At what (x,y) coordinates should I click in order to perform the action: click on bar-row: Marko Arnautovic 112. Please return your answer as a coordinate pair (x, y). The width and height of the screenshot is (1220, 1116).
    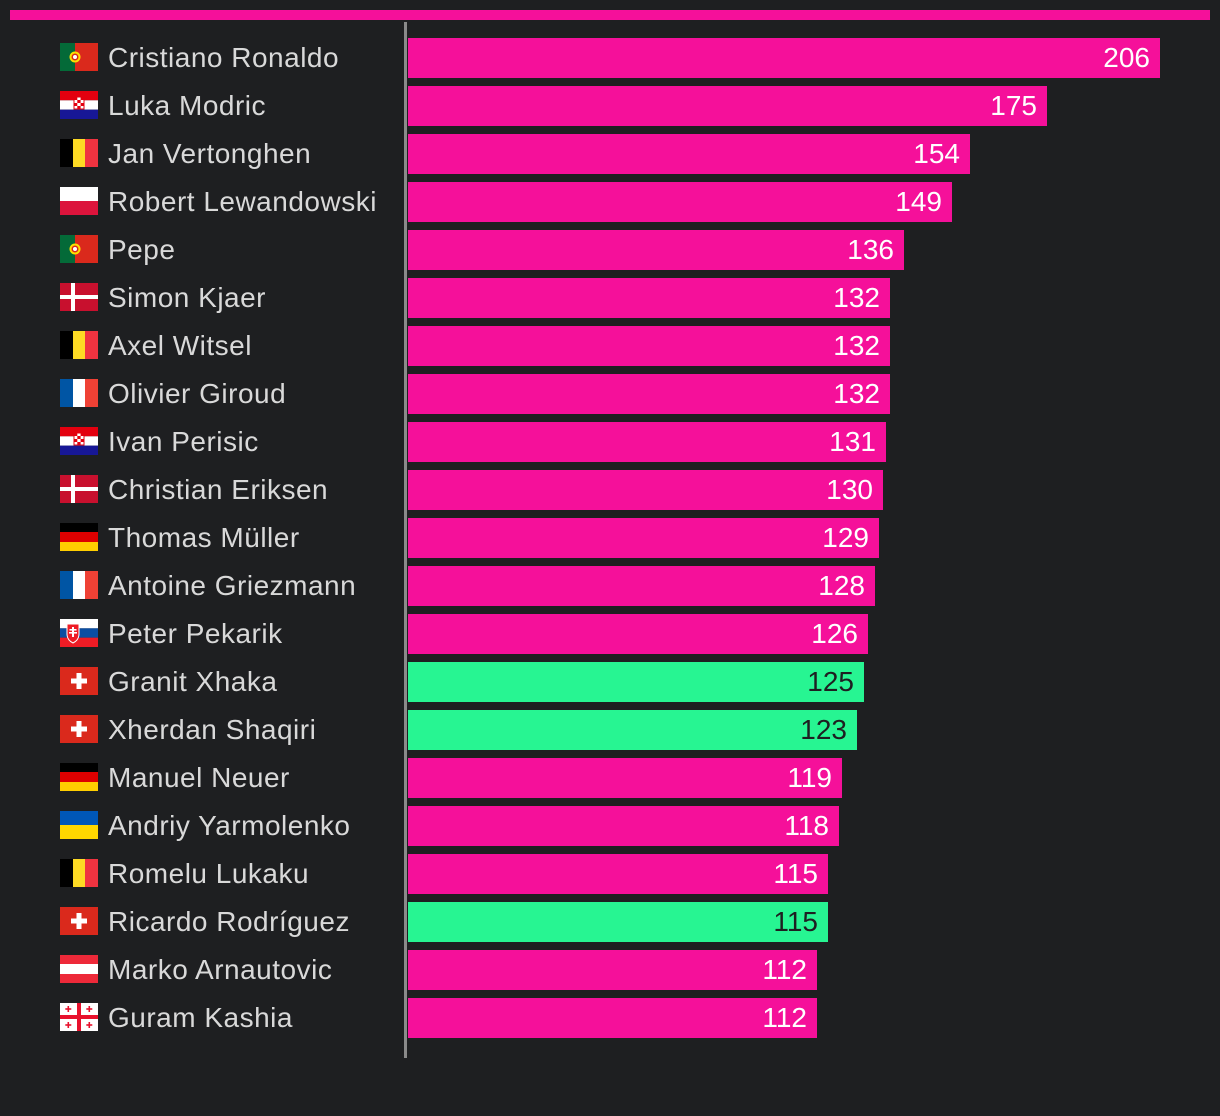
    Looking at the image, I should click on (610, 970).